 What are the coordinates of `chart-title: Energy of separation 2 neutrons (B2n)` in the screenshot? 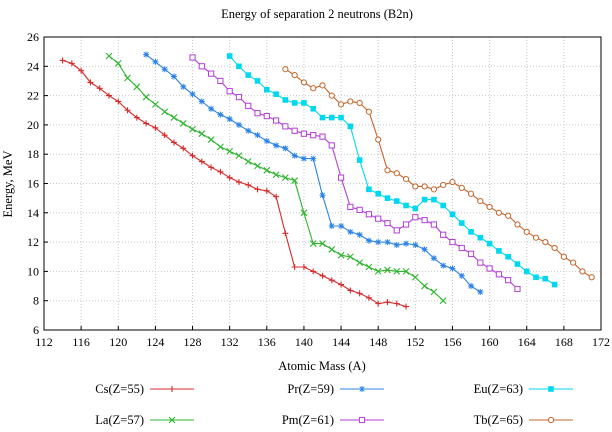 It's located at (317, 14).